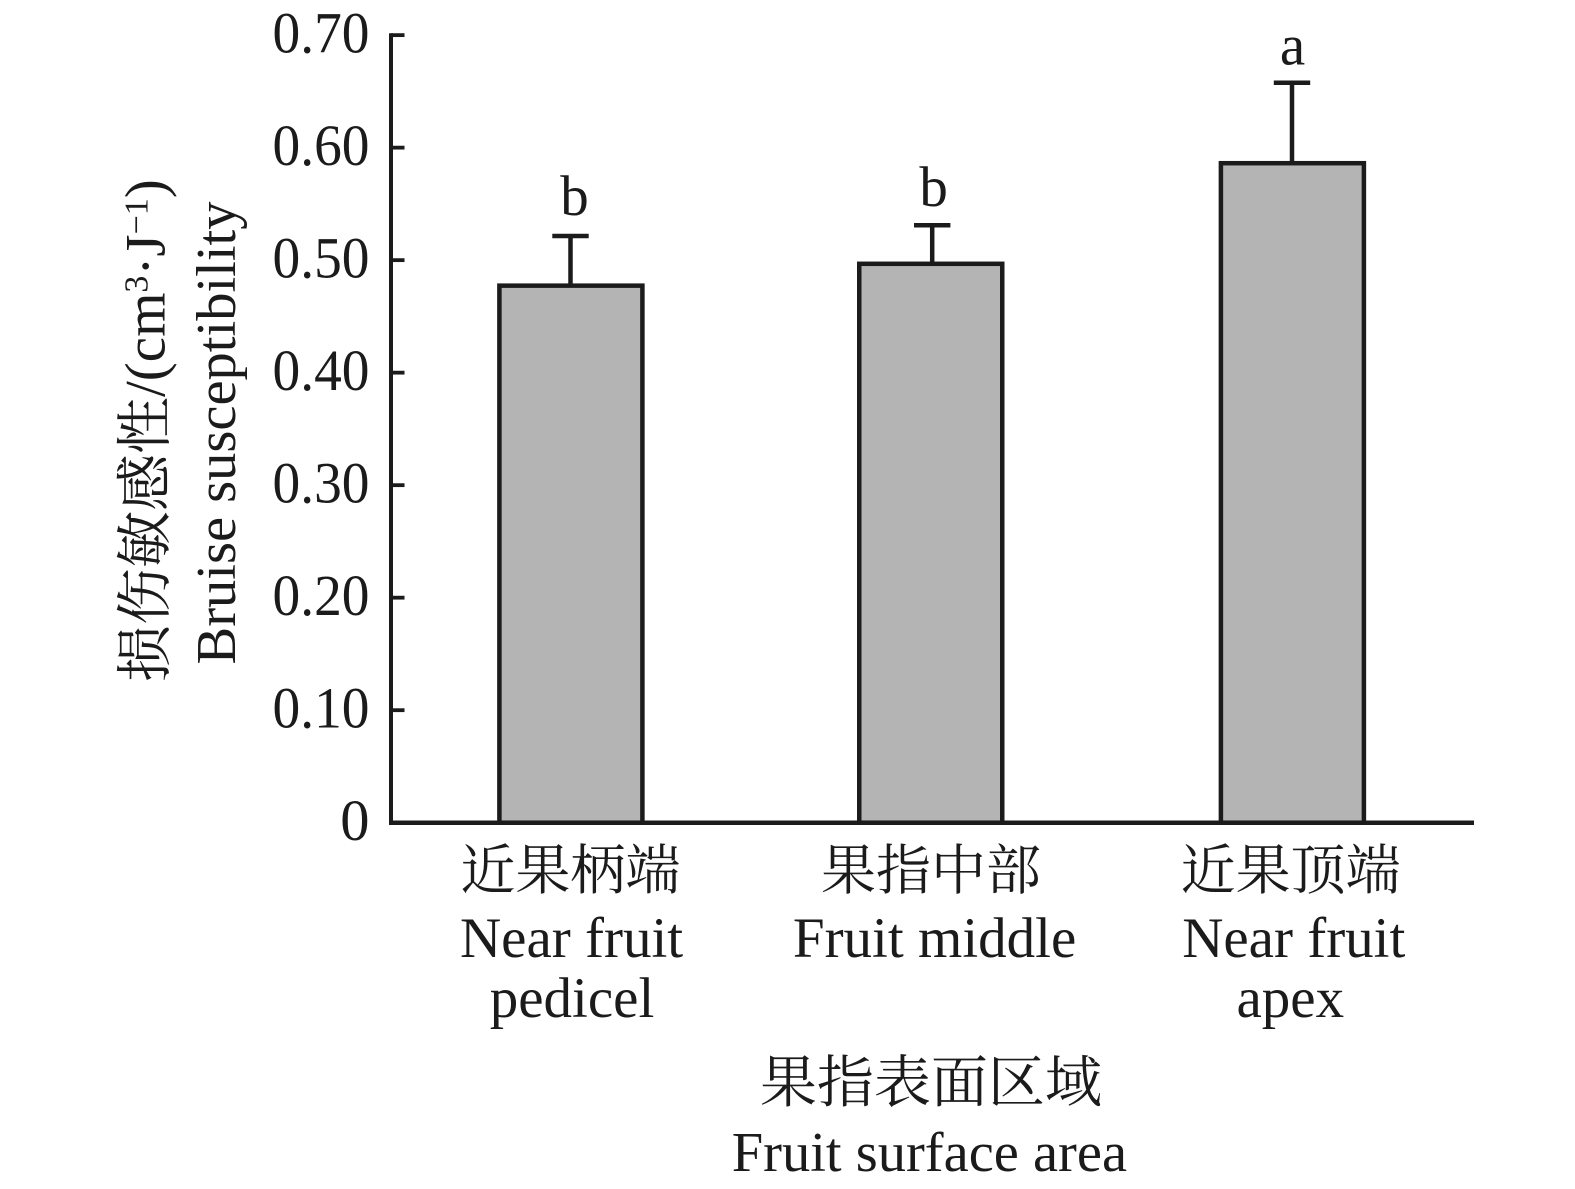  What do you see at coordinates (217, 433) in the screenshot?
I see `svg-text: Bruise susceptibility` at bounding box center [217, 433].